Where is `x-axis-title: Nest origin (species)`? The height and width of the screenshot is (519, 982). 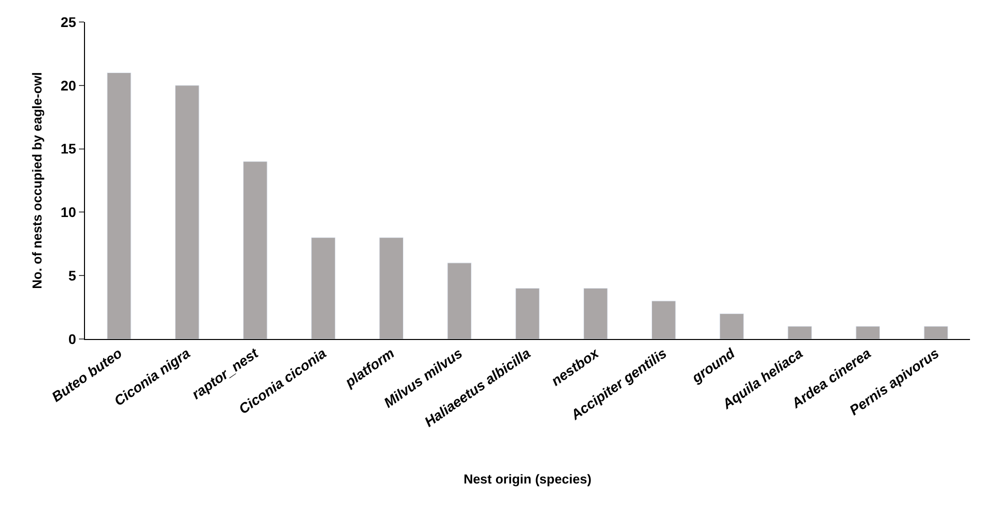 x-axis-title: Nest origin (species) is located at coordinates (528, 478).